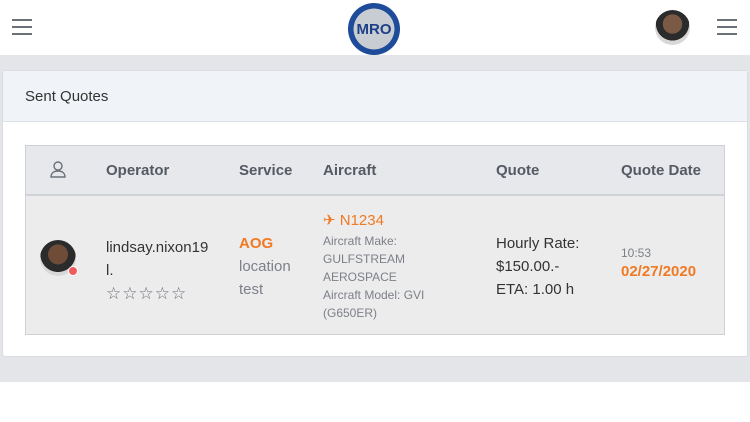 The image size is (750, 422). What do you see at coordinates (661, 170) in the screenshot?
I see `col-quote-date: Quote Date` at bounding box center [661, 170].